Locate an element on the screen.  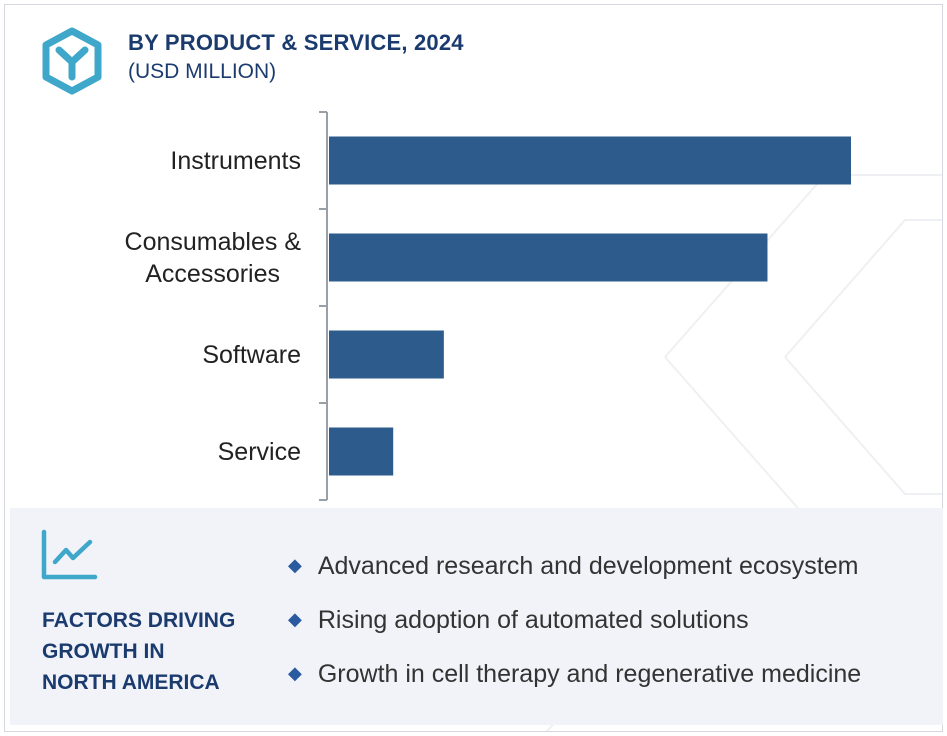
factors-title-line: NORTH AMERICA is located at coordinates (131, 682).